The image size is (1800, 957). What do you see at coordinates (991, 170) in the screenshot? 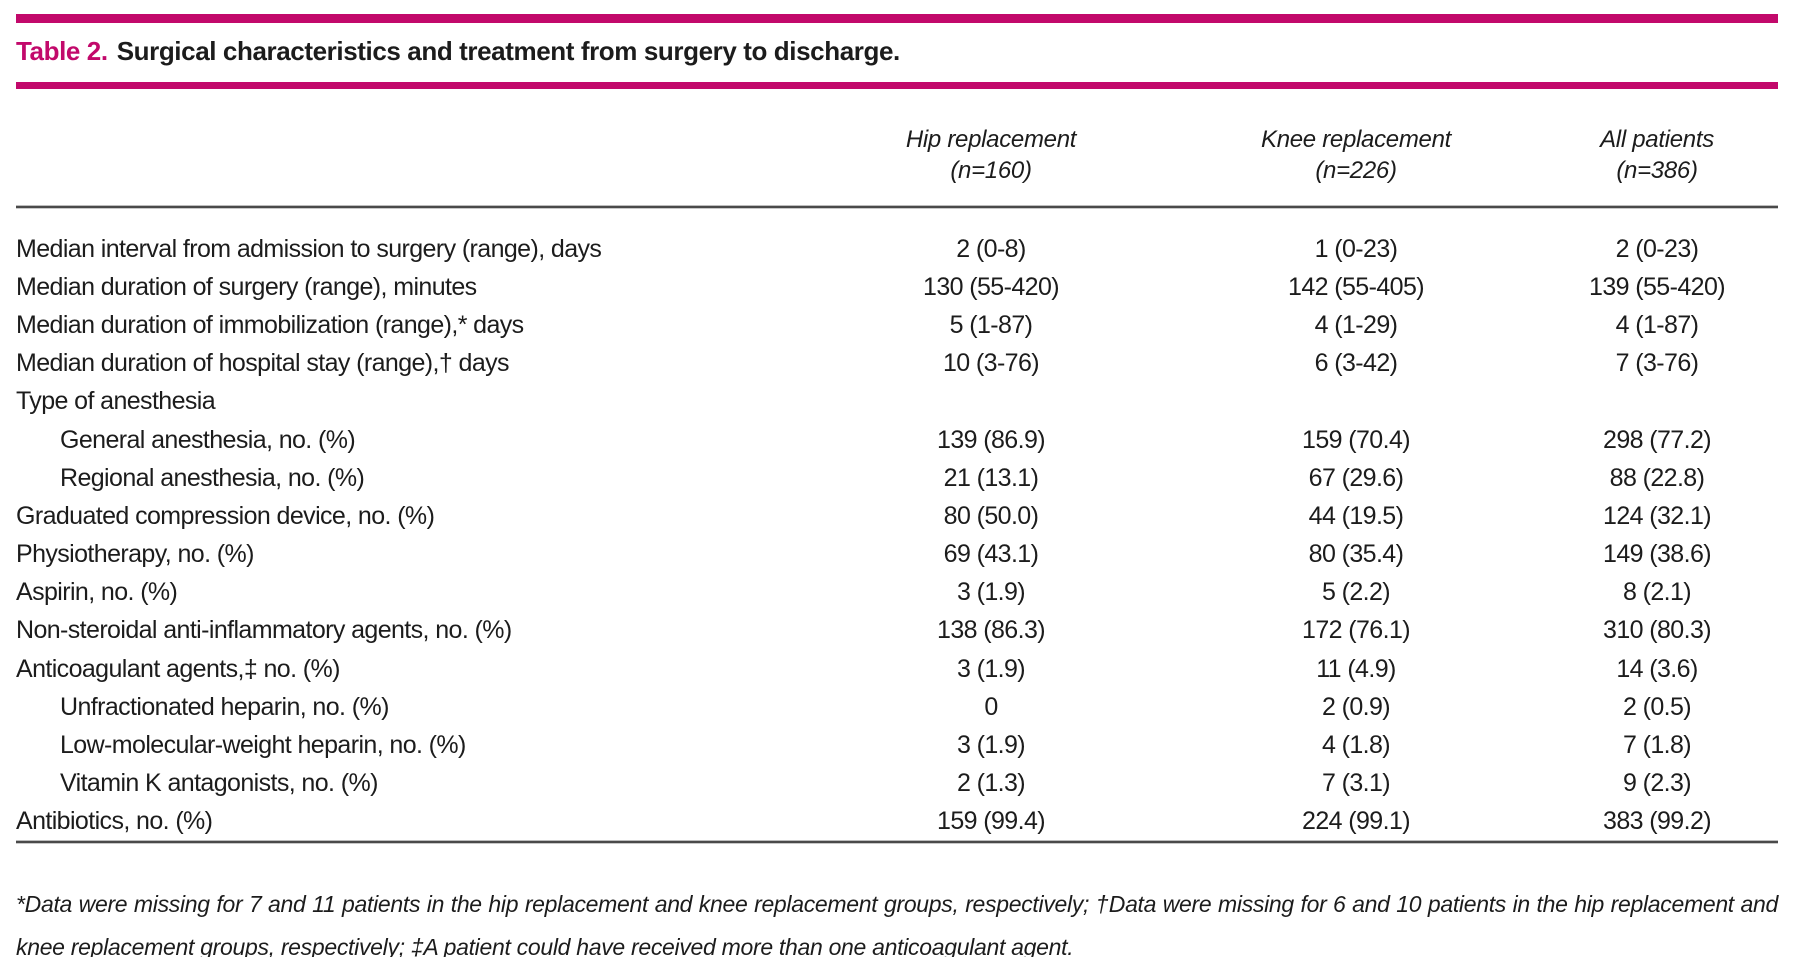
I see `column-header-hip-n: (n=160)` at bounding box center [991, 170].